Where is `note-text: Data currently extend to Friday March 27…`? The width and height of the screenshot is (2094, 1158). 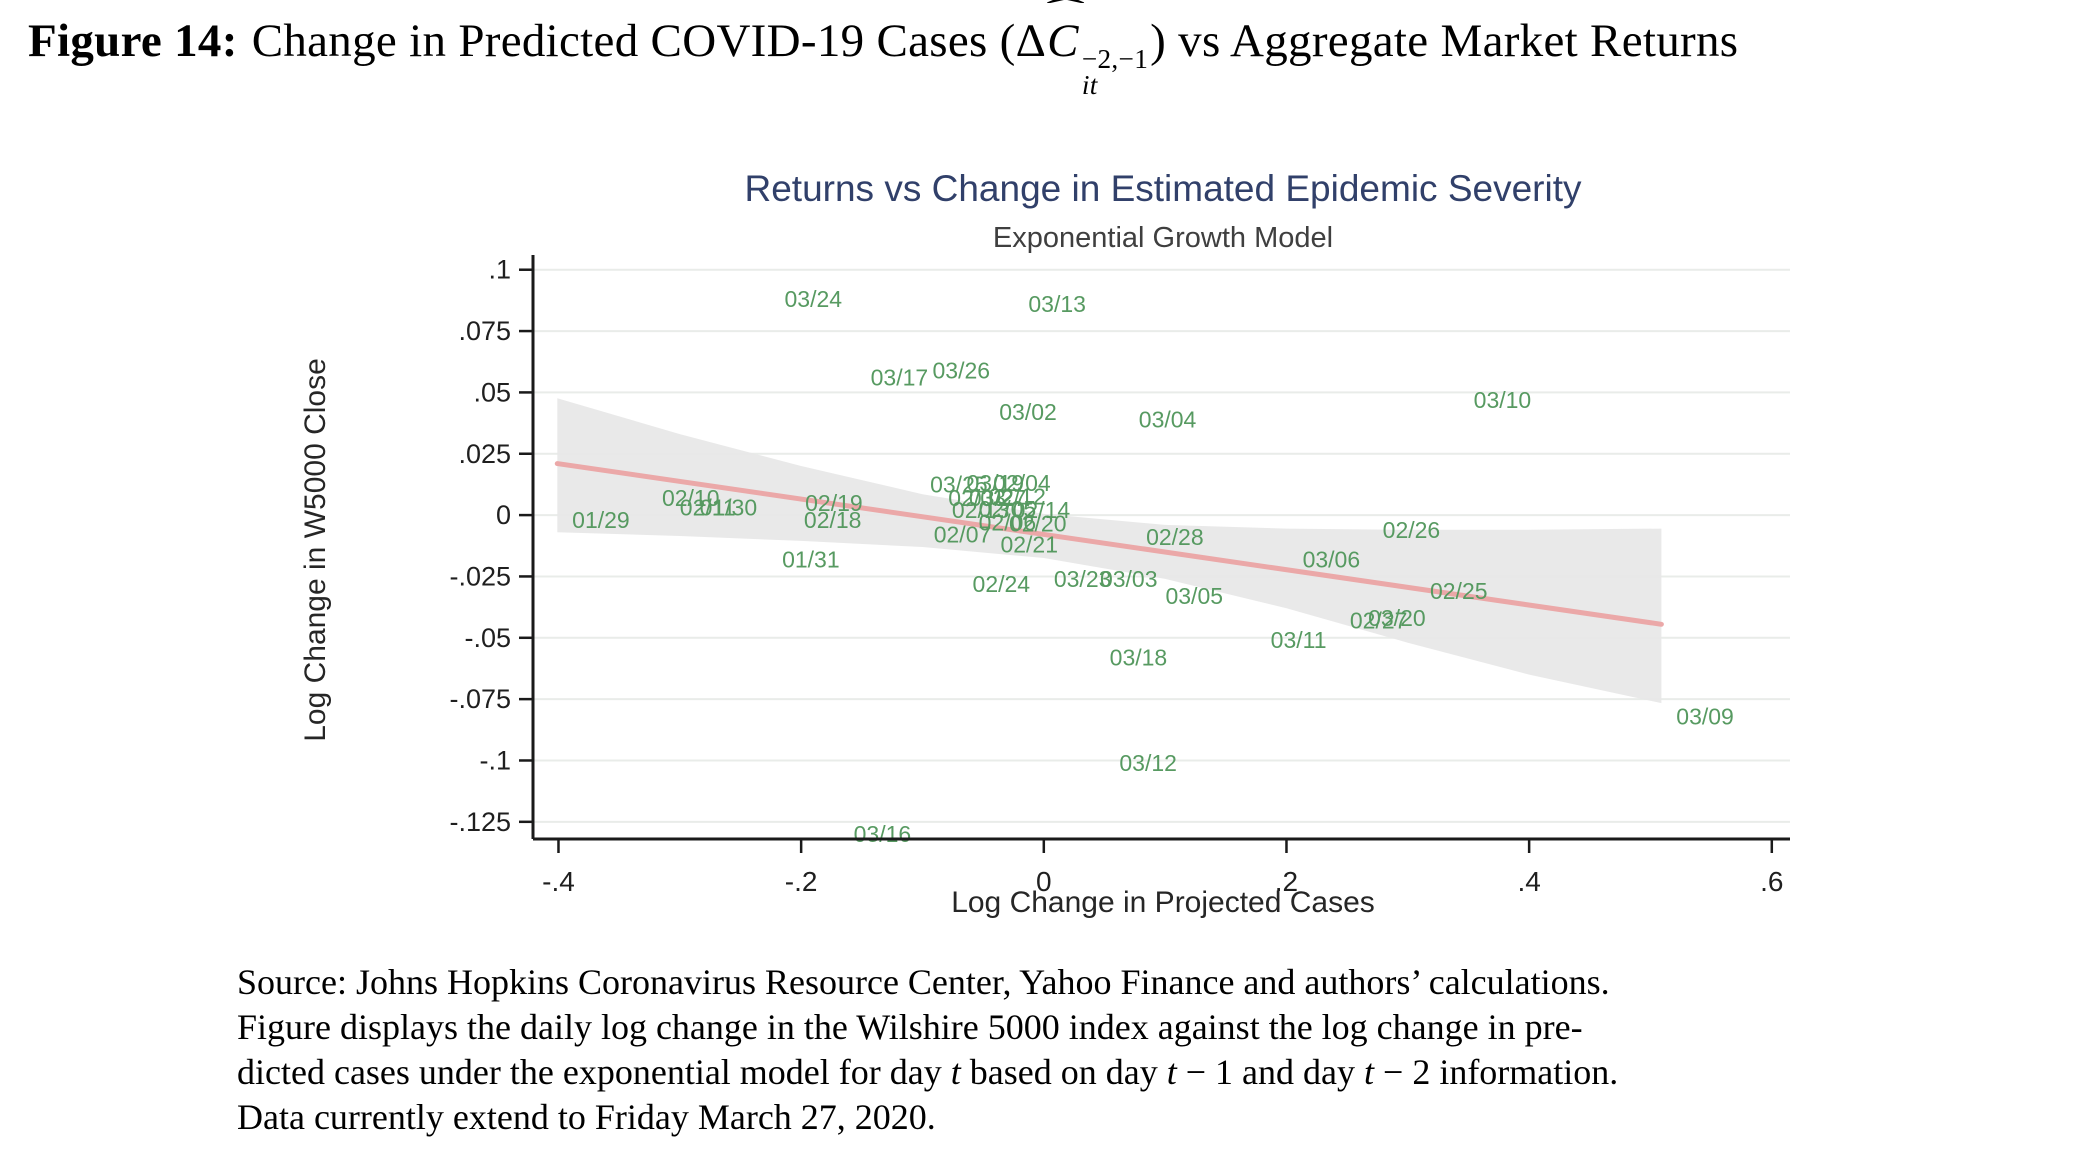 note-text: Data currently extend to Friday March 27… is located at coordinates (586, 1117).